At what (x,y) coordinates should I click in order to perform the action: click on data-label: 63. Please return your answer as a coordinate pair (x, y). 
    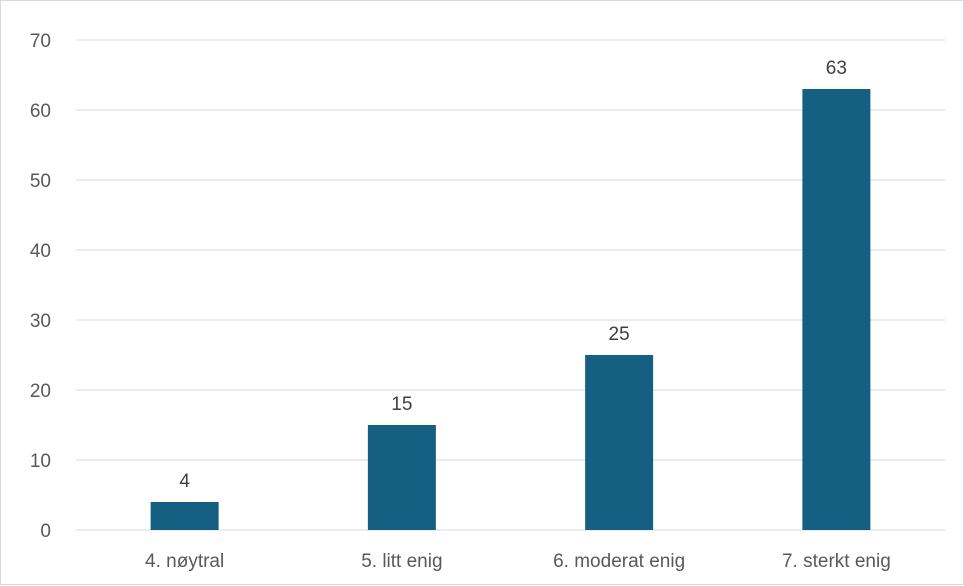
    Looking at the image, I should click on (836, 68).